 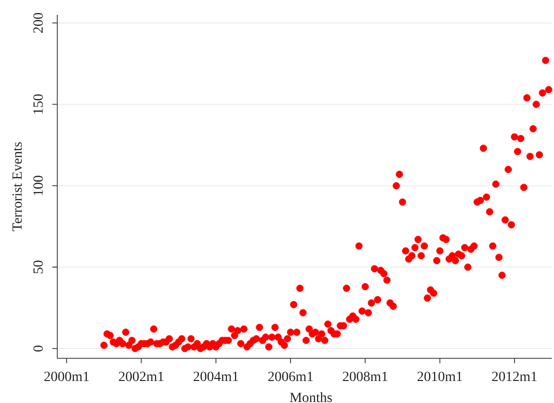 I want to click on x-tick-label: 2002m1, so click(x=141, y=377).